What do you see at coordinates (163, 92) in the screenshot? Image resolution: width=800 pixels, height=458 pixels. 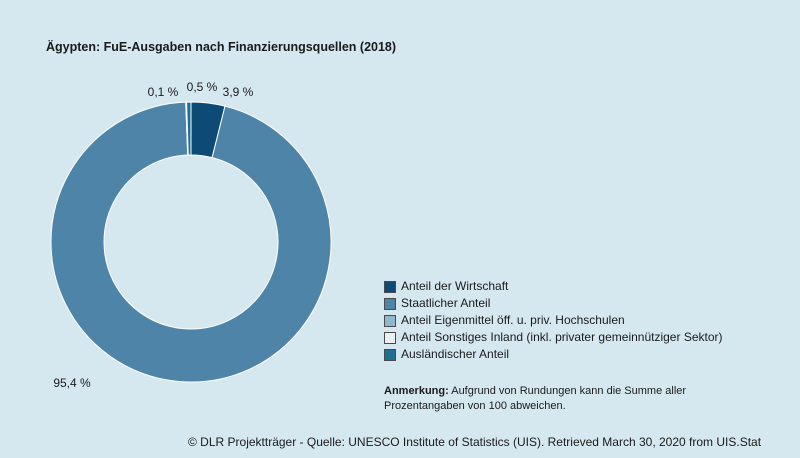 I see `slice-label-2: 0,1 %` at bounding box center [163, 92].